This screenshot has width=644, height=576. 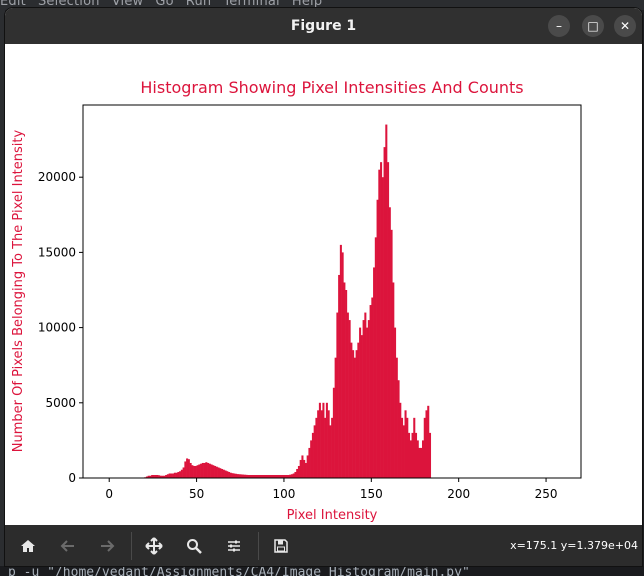 What do you see at coordinates (28, 546) in the screenshot?
I see `home-icon` at bounding box center [28, 546].